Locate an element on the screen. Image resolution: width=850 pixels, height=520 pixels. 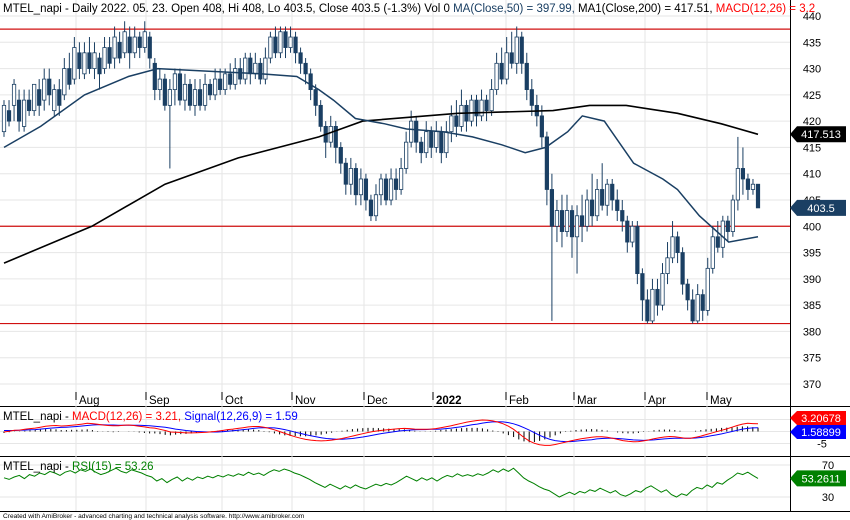
rsi-plot-area is located at coordinates (381, 482).